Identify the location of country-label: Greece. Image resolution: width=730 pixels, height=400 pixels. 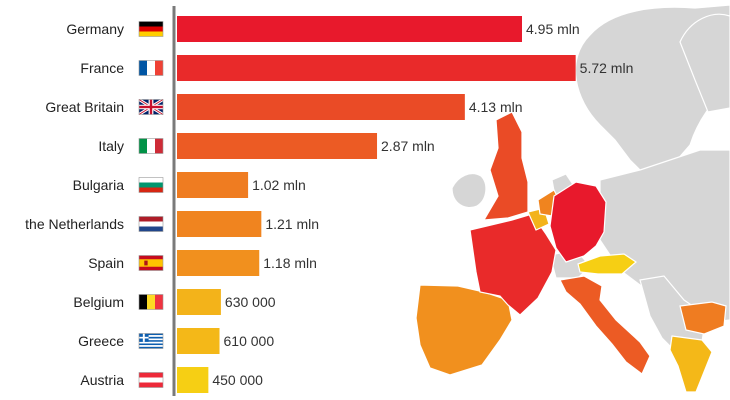
(101, 341).